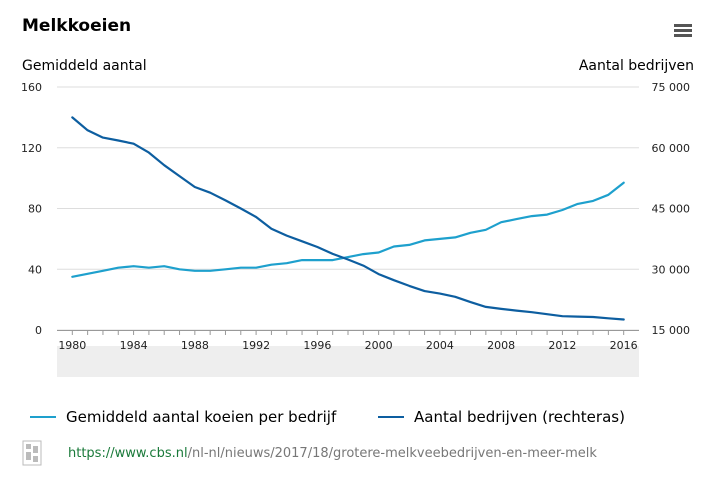 The image size is (714, 479). What do you see at coordinates (671, 330) in the screenshot?
I see `right-tick-label: 15 000` at bounding box center [671, 330].